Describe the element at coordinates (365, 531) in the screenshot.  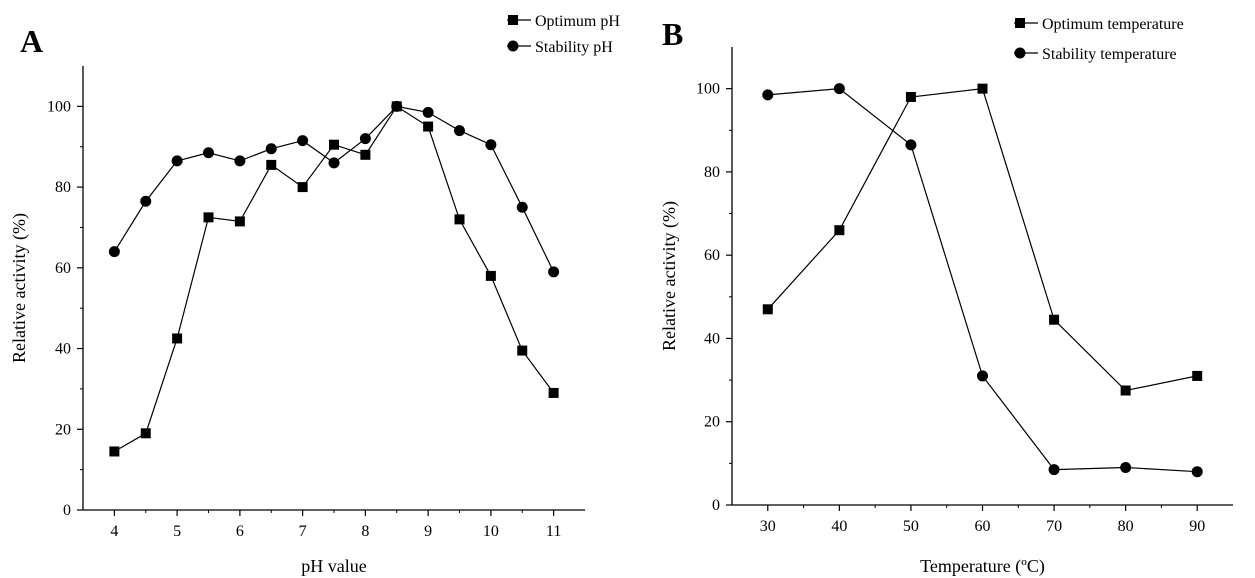
I see `chart-a-x-tick-label: 8` at that location.